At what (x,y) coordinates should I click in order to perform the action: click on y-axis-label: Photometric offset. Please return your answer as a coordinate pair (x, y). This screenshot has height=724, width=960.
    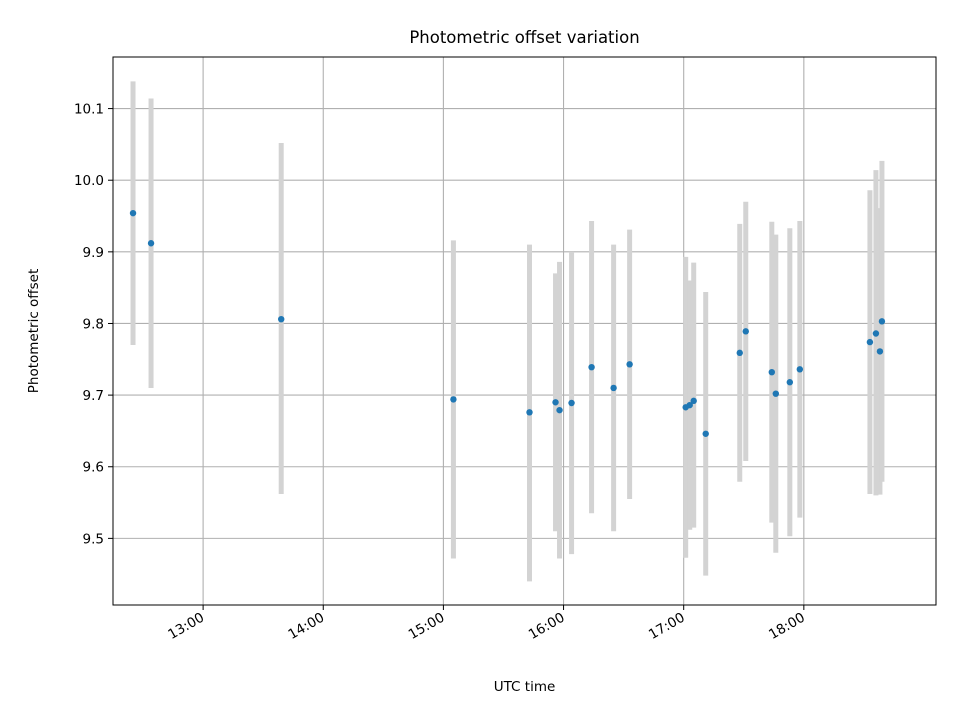
    Looking at the image, I should click on (34, 331).